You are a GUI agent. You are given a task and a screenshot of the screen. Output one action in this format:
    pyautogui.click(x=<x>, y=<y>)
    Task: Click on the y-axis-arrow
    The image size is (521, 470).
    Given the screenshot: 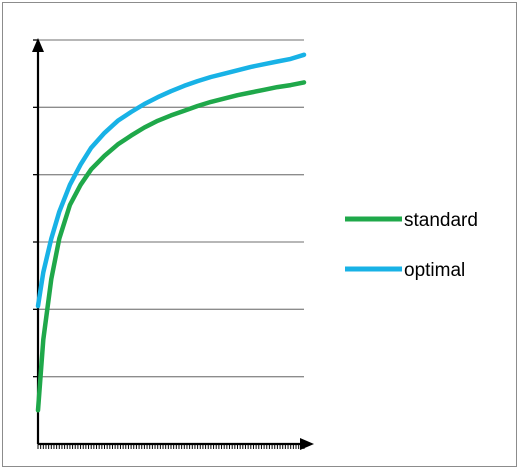 What is the action you would take?
    pyautogui.click(x=38, y=45)
    